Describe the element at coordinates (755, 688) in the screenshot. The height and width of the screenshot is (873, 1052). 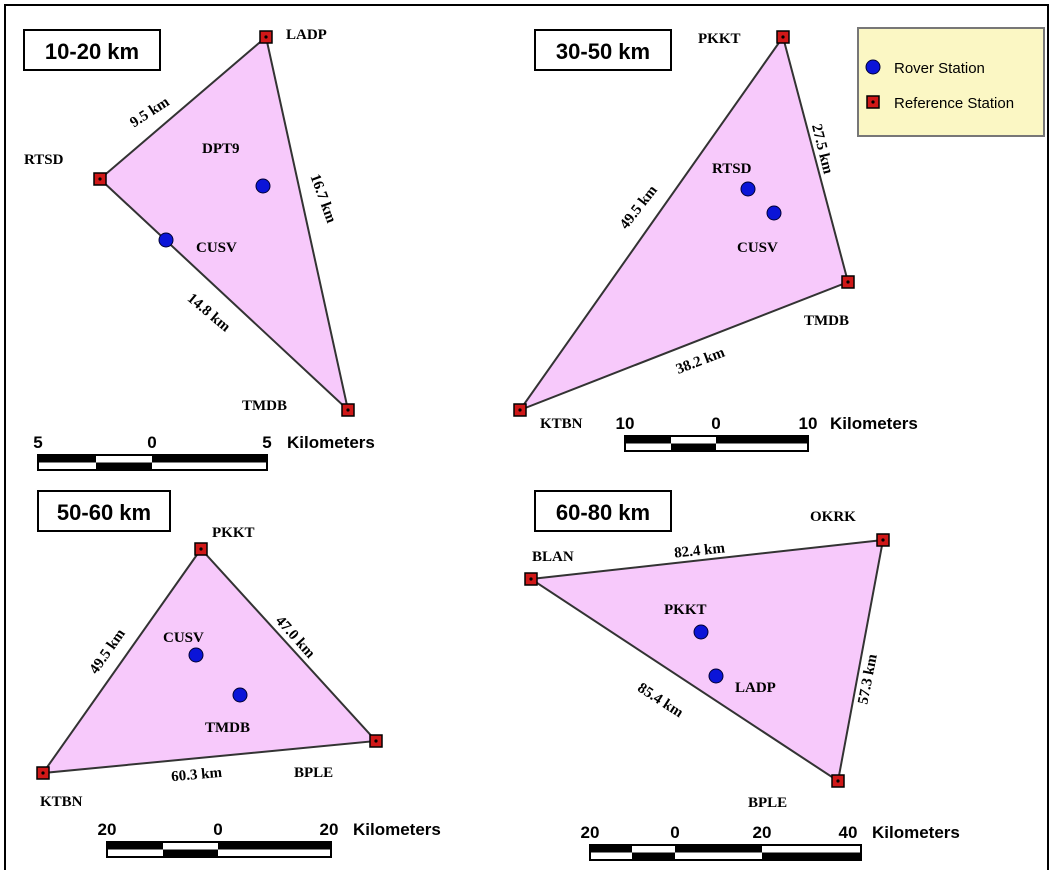
I see `rover-label: LADP` at that location.